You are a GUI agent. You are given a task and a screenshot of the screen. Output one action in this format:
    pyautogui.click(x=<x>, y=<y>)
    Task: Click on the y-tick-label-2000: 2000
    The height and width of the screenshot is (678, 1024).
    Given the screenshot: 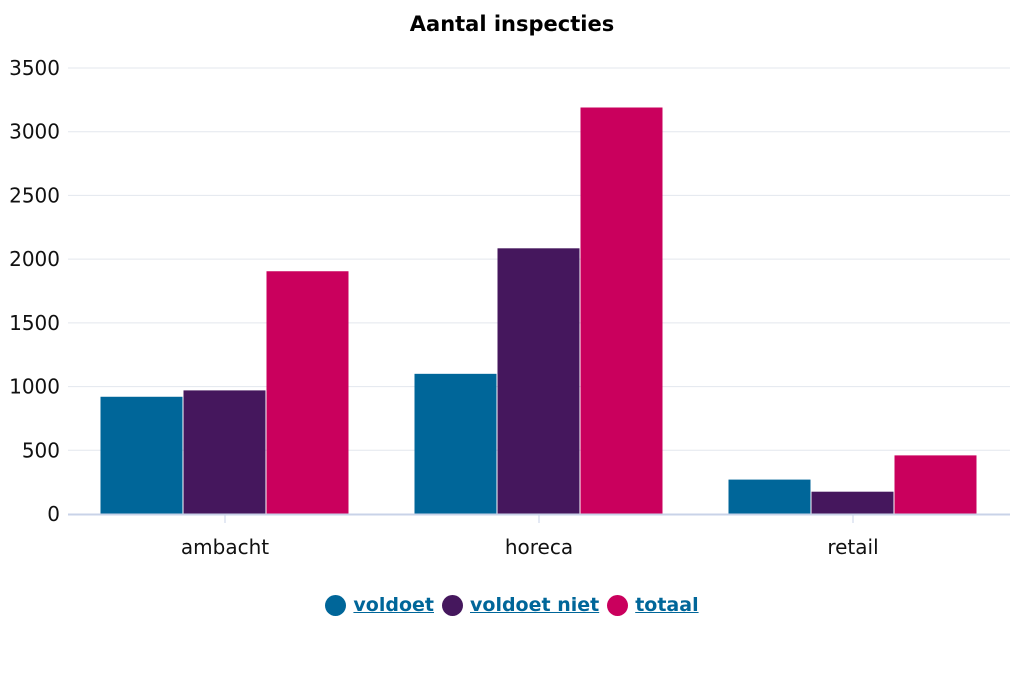 What is the action you would take?
    pyautogui.click(x=34, y=259)
    